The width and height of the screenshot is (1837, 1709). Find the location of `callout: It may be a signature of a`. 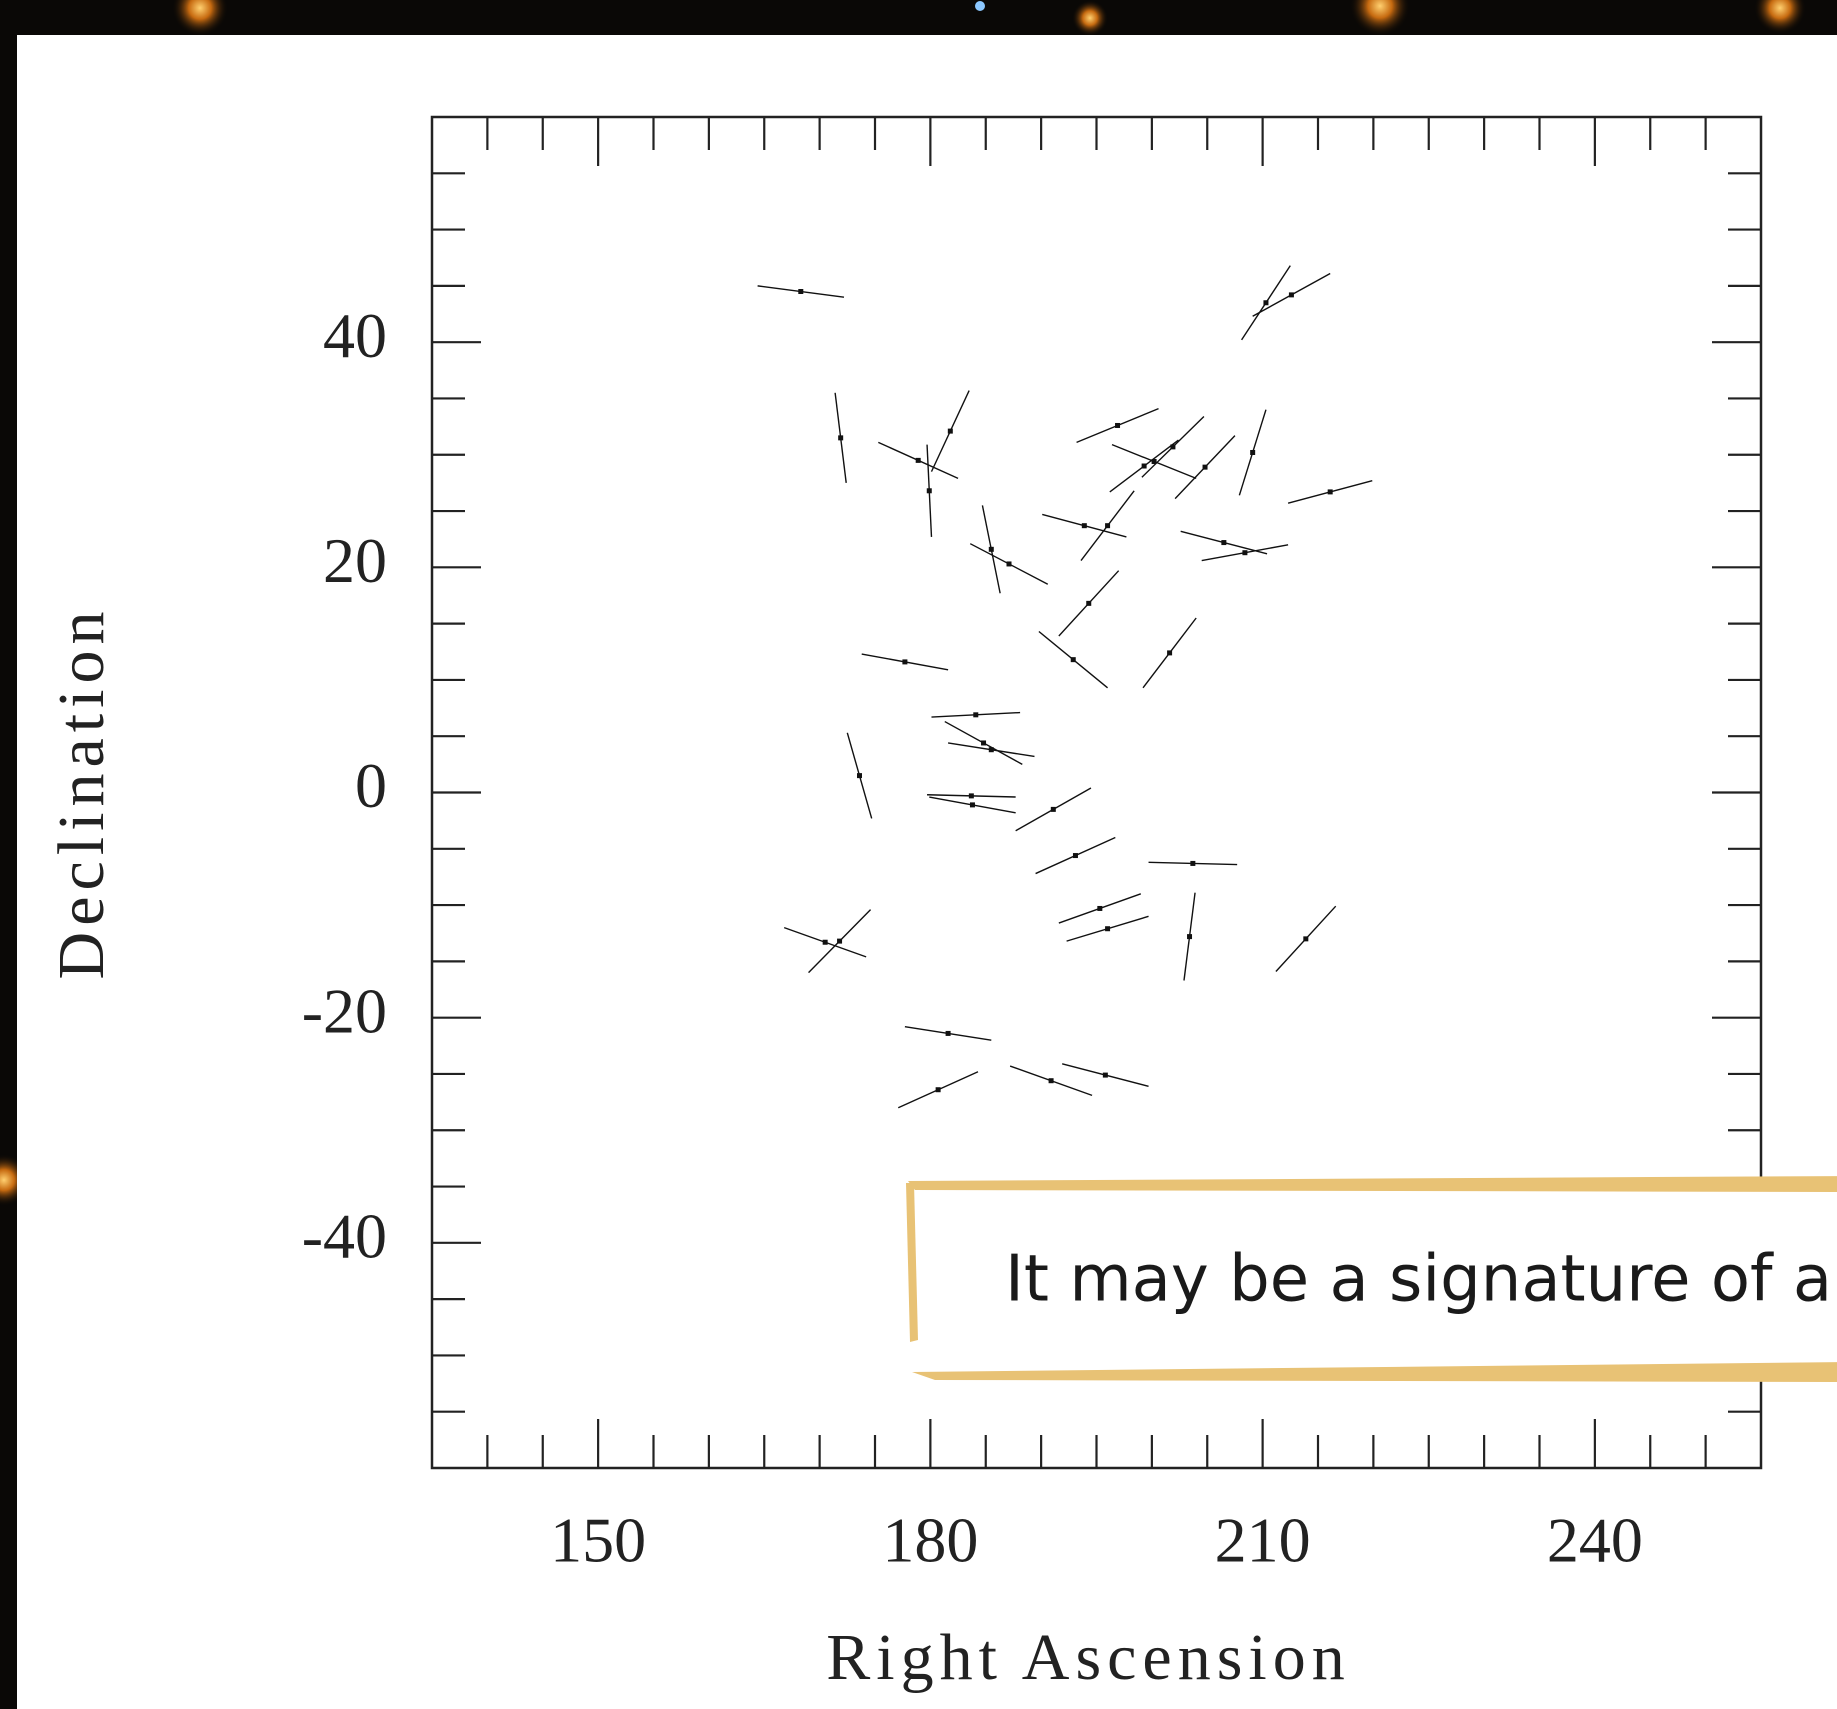

callout: It may be a signature of a is located at coordinates (1371, 1279).